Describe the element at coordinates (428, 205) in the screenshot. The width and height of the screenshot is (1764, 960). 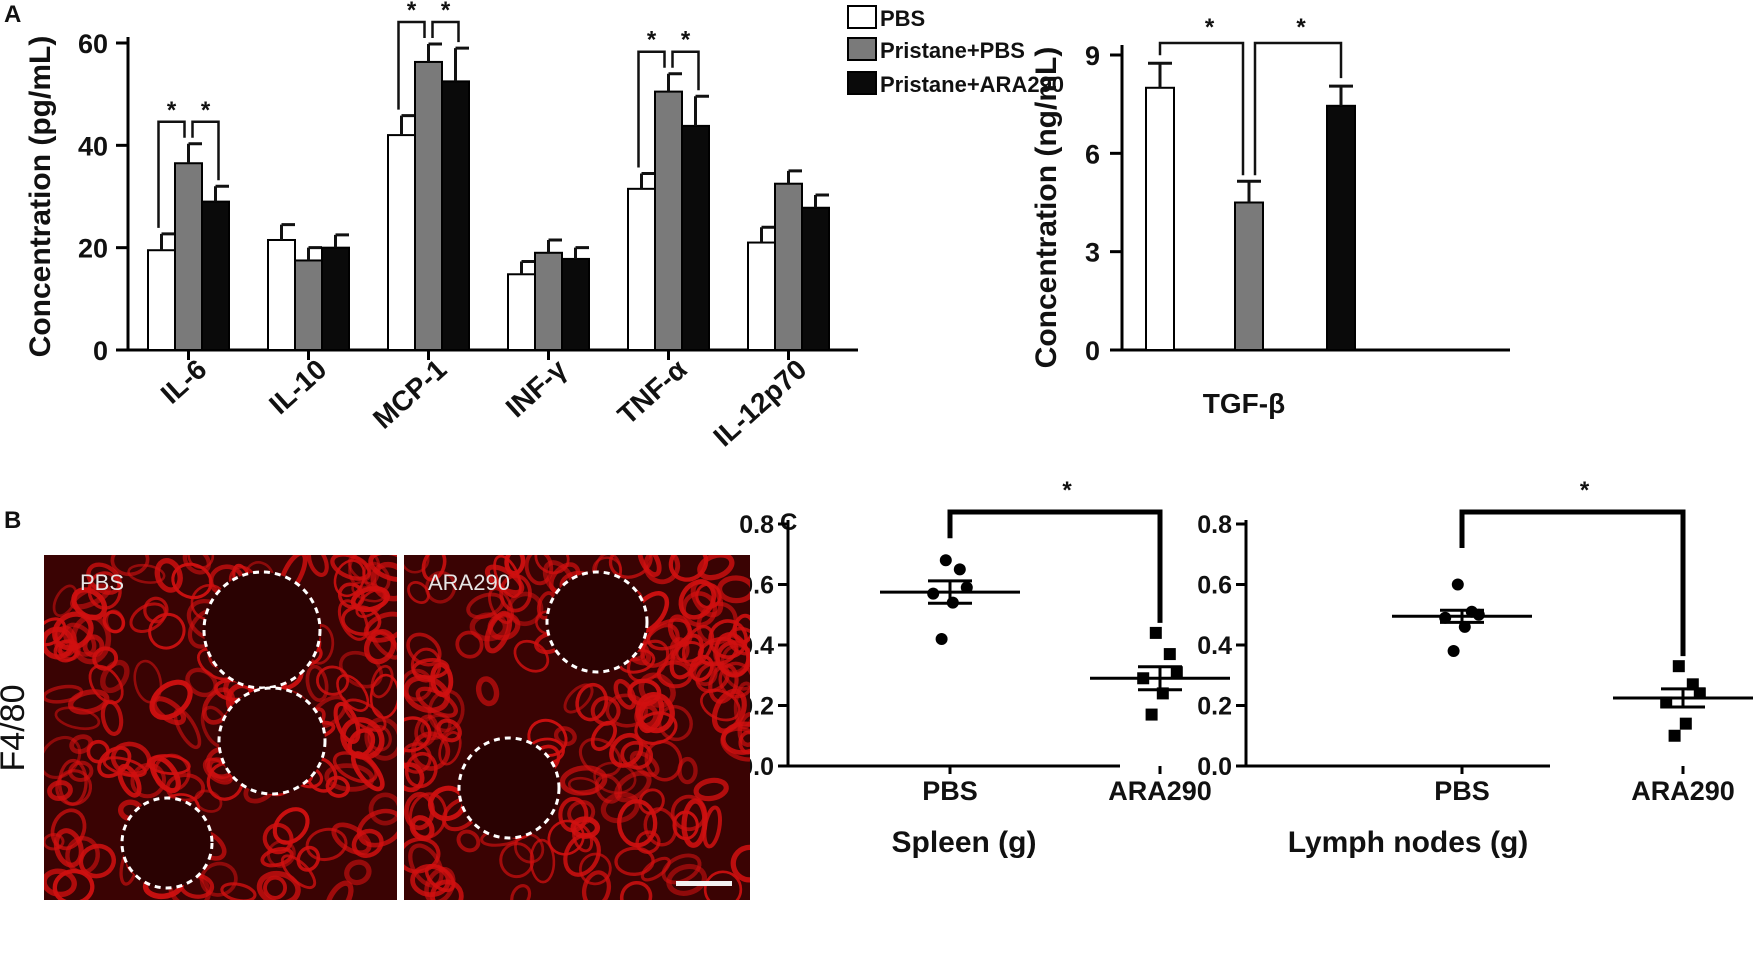
I see `bar-mcp-1-pristane-pbs` at that location.